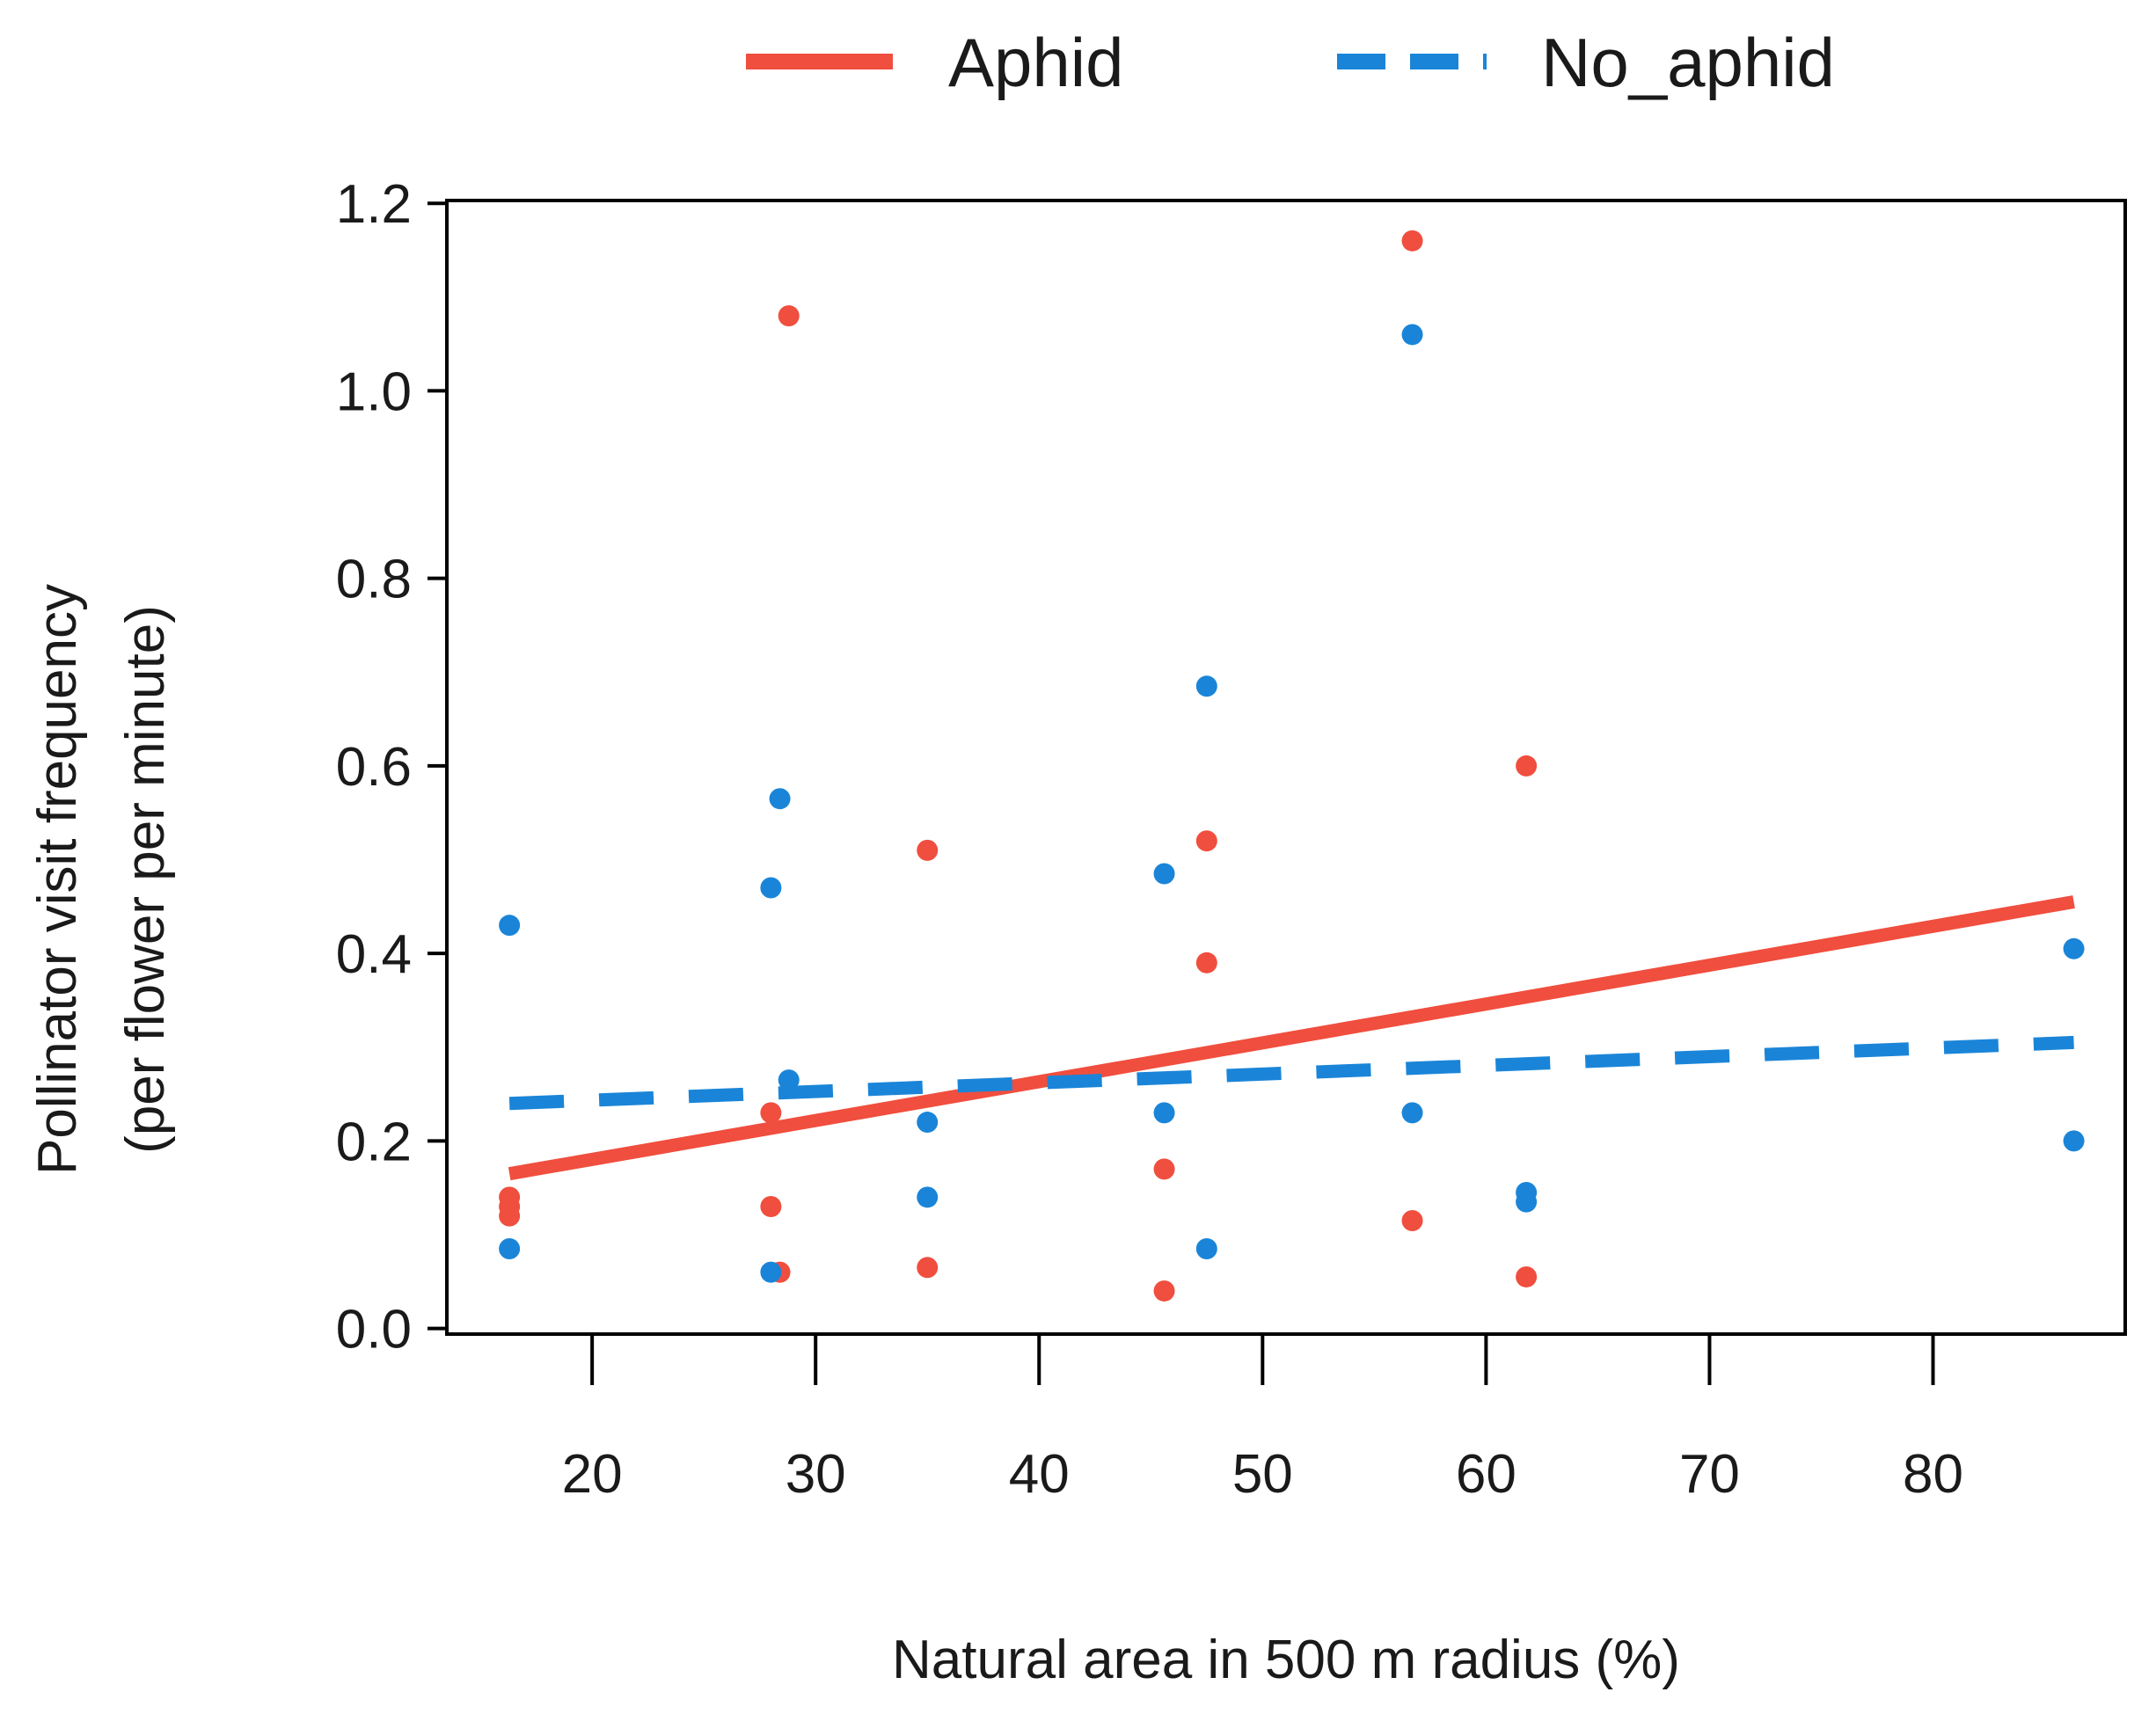 This screenshot has width=2156, height=1714. Describe the element at coordinates (374, 204) in the screenshot. I see `y-tick-label: 1.2` at that location.